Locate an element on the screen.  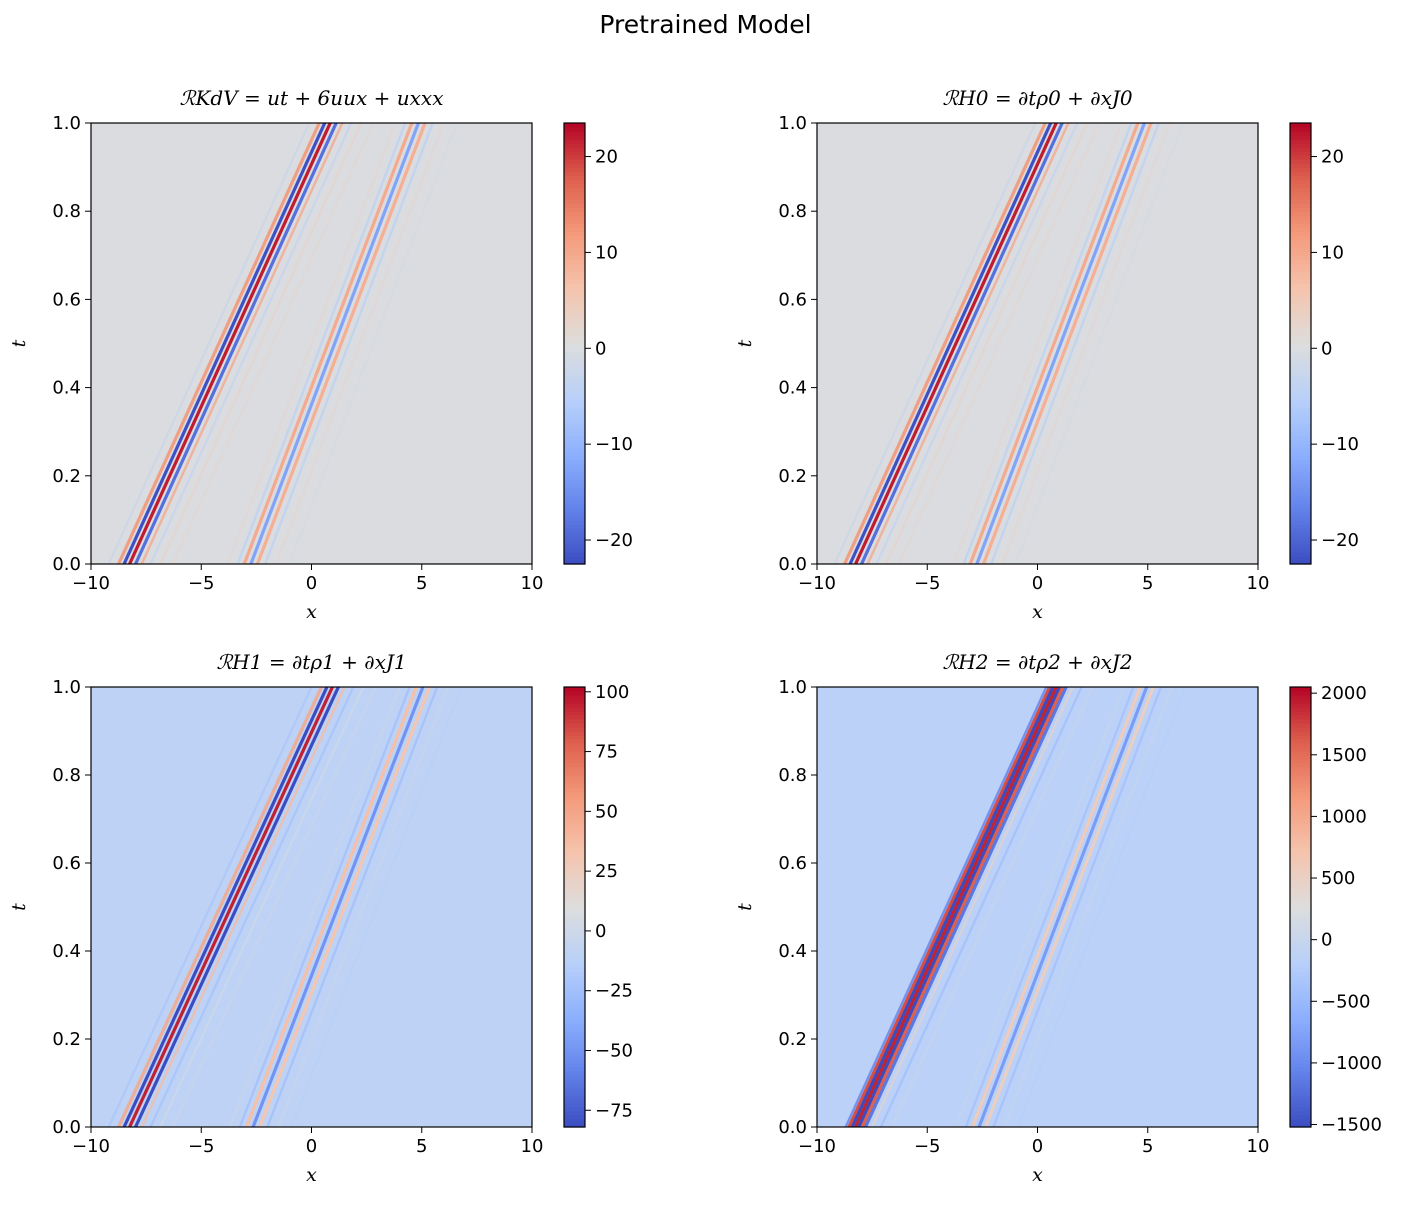
colorbar-tick-label: 1000 is located at coordinates (1344, 816).